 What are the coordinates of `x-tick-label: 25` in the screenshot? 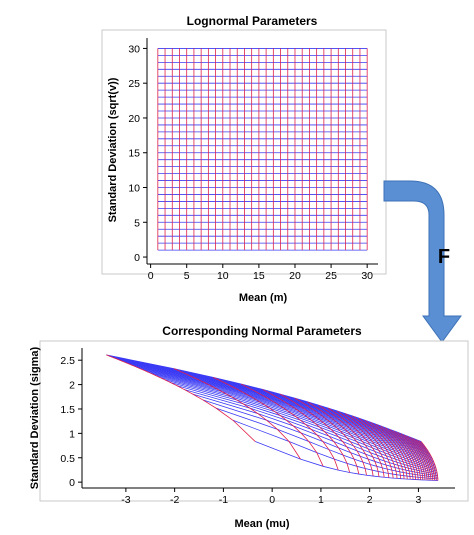 It's located at (331, 276).